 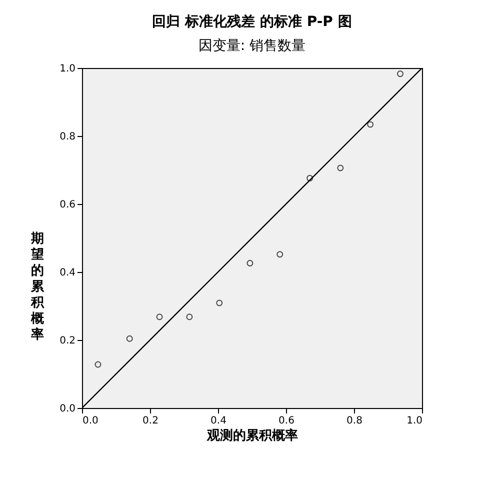 I want to click on x-tick-label: 0.0, so click(x=90, y=421).